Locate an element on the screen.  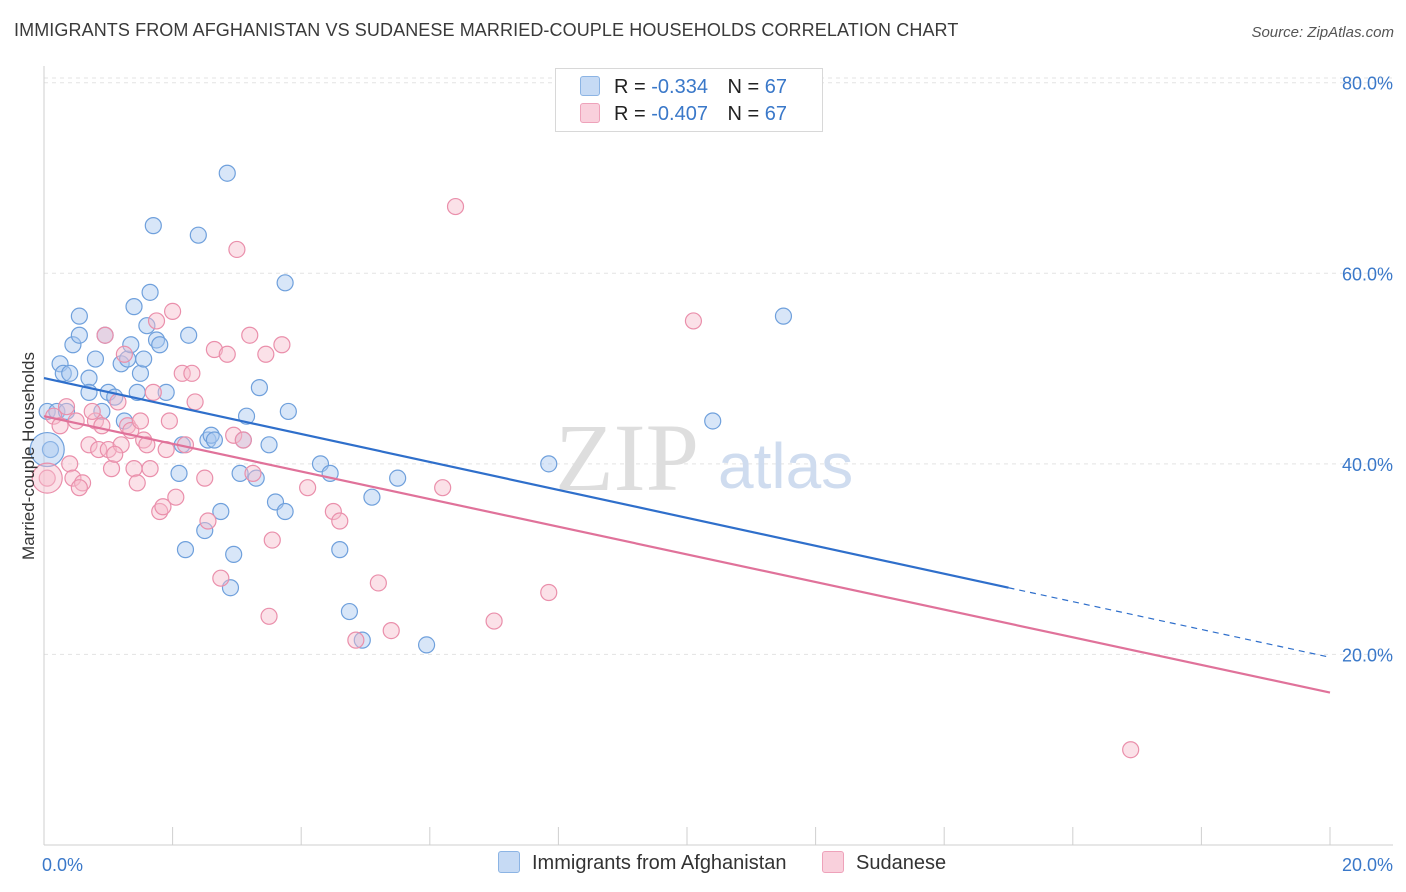
legend-swatch-sudanese is located at coordinates (590, 113).